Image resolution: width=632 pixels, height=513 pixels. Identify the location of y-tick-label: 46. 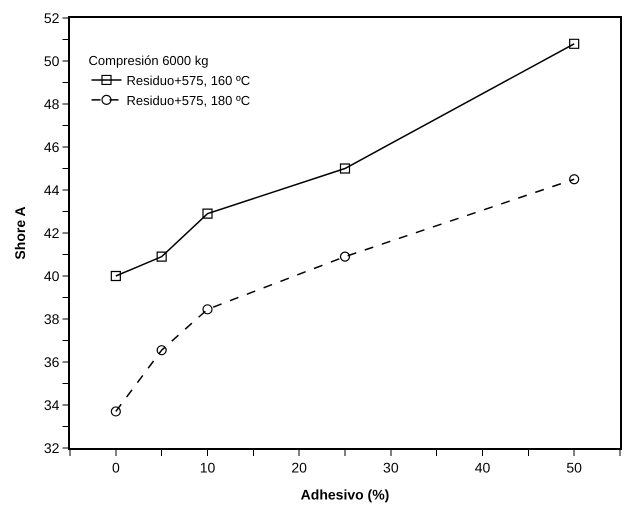
(52, 146).